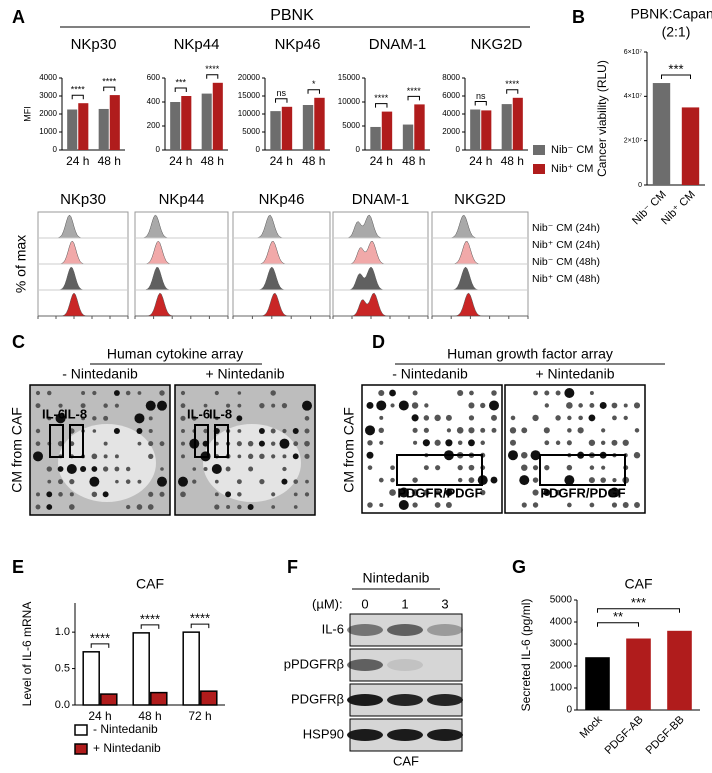 This screenshot has height=773, width=712. What do you see at coordinates (566, 279) in the screenshot?
I see `histogram-legend: Nib⁺ CM (48h)` at bounding box center [566, 279].